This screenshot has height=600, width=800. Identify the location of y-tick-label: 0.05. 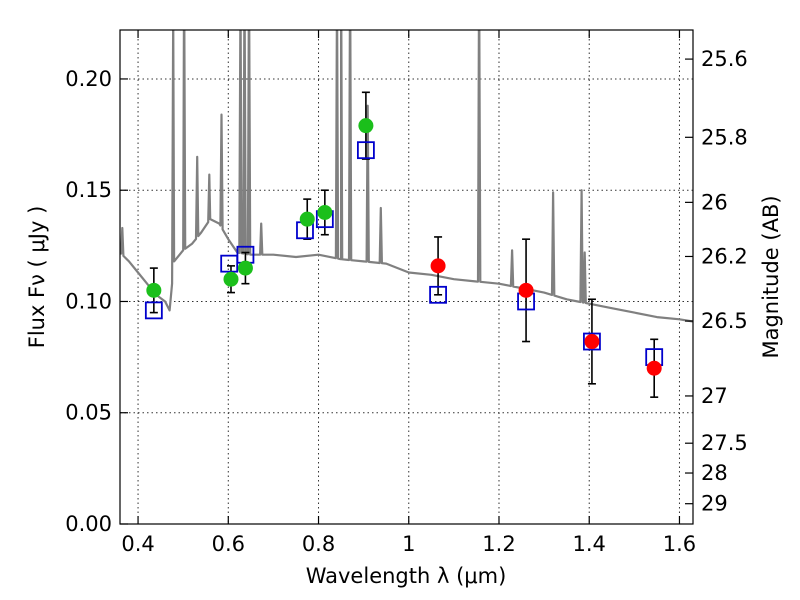
(88, 413).